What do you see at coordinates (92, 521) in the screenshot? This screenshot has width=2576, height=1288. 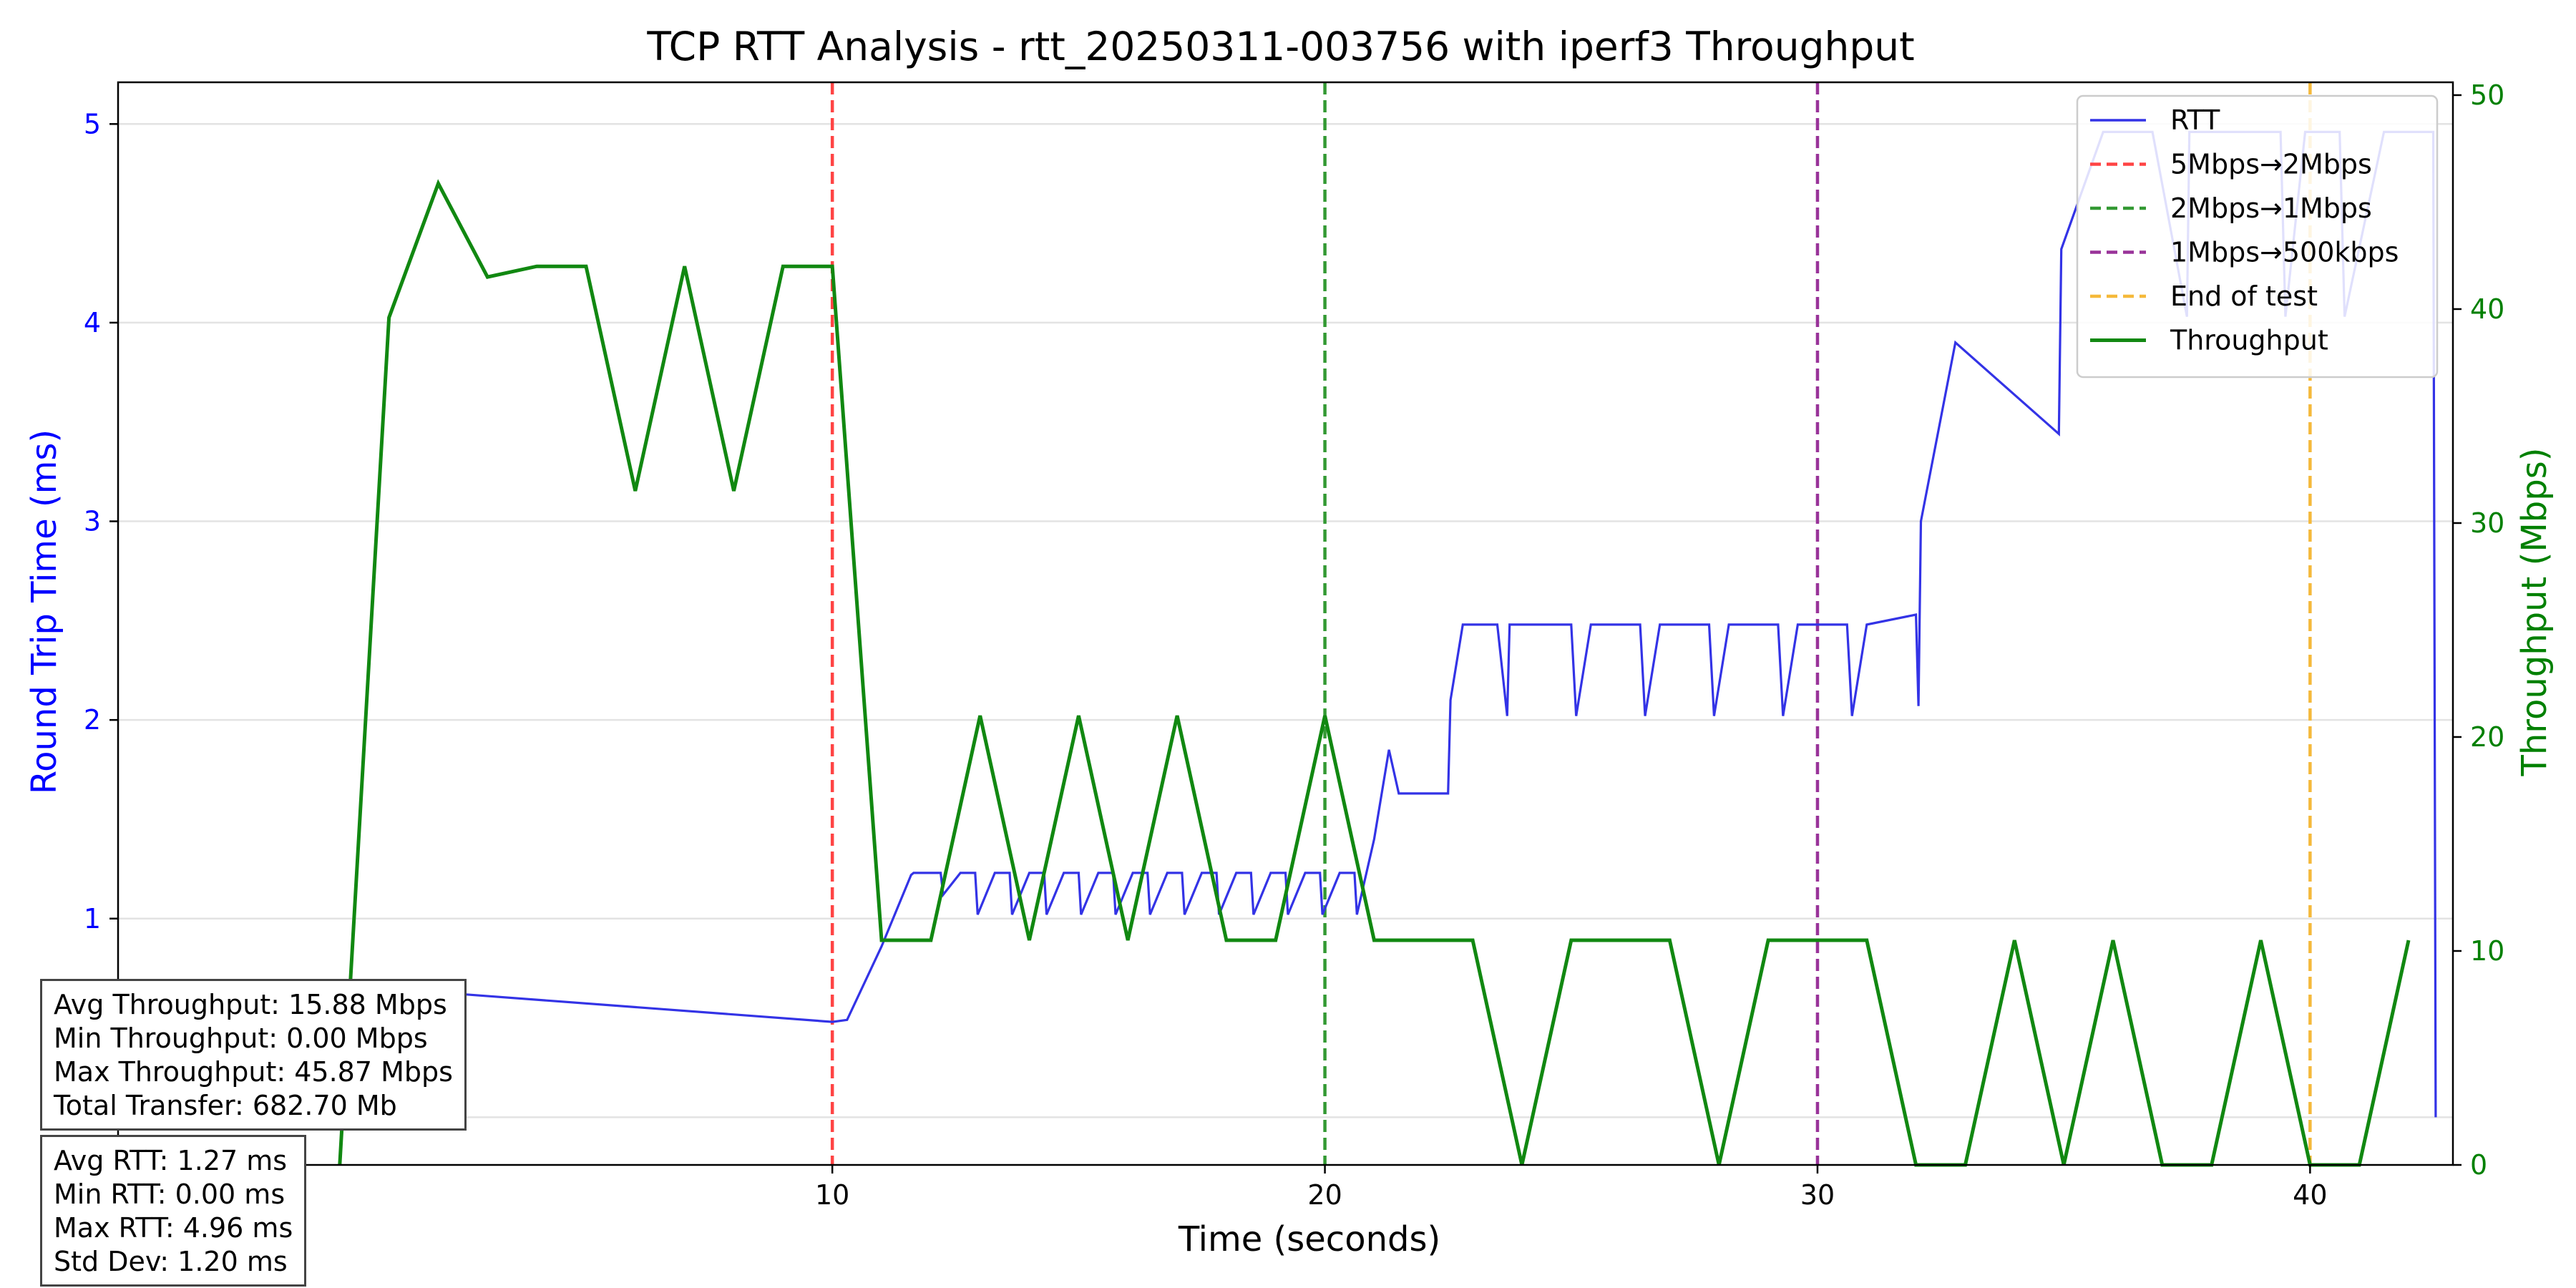 I see `y-left-tick-label-3: 3` at bounding box center [92, 521].